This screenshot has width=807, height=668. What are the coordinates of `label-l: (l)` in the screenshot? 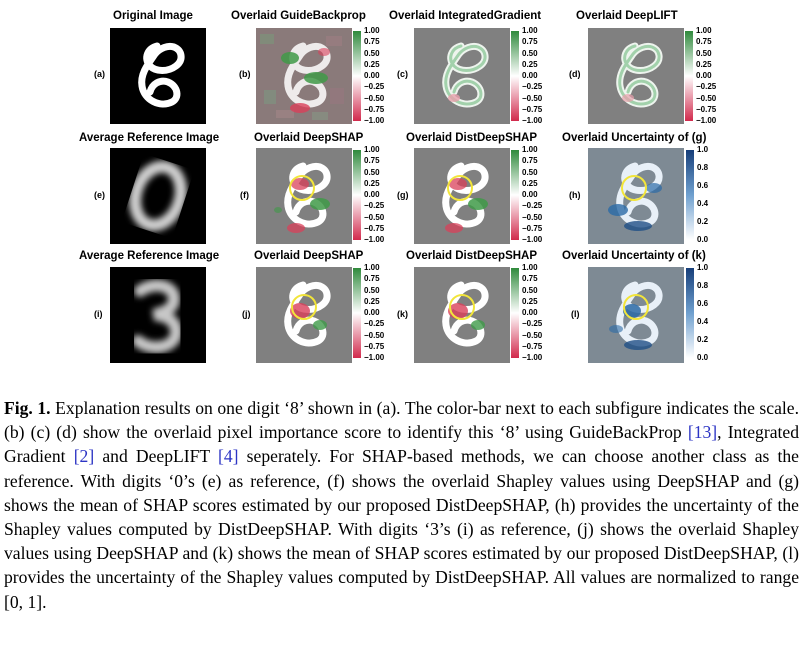 It's located at (575, 314).